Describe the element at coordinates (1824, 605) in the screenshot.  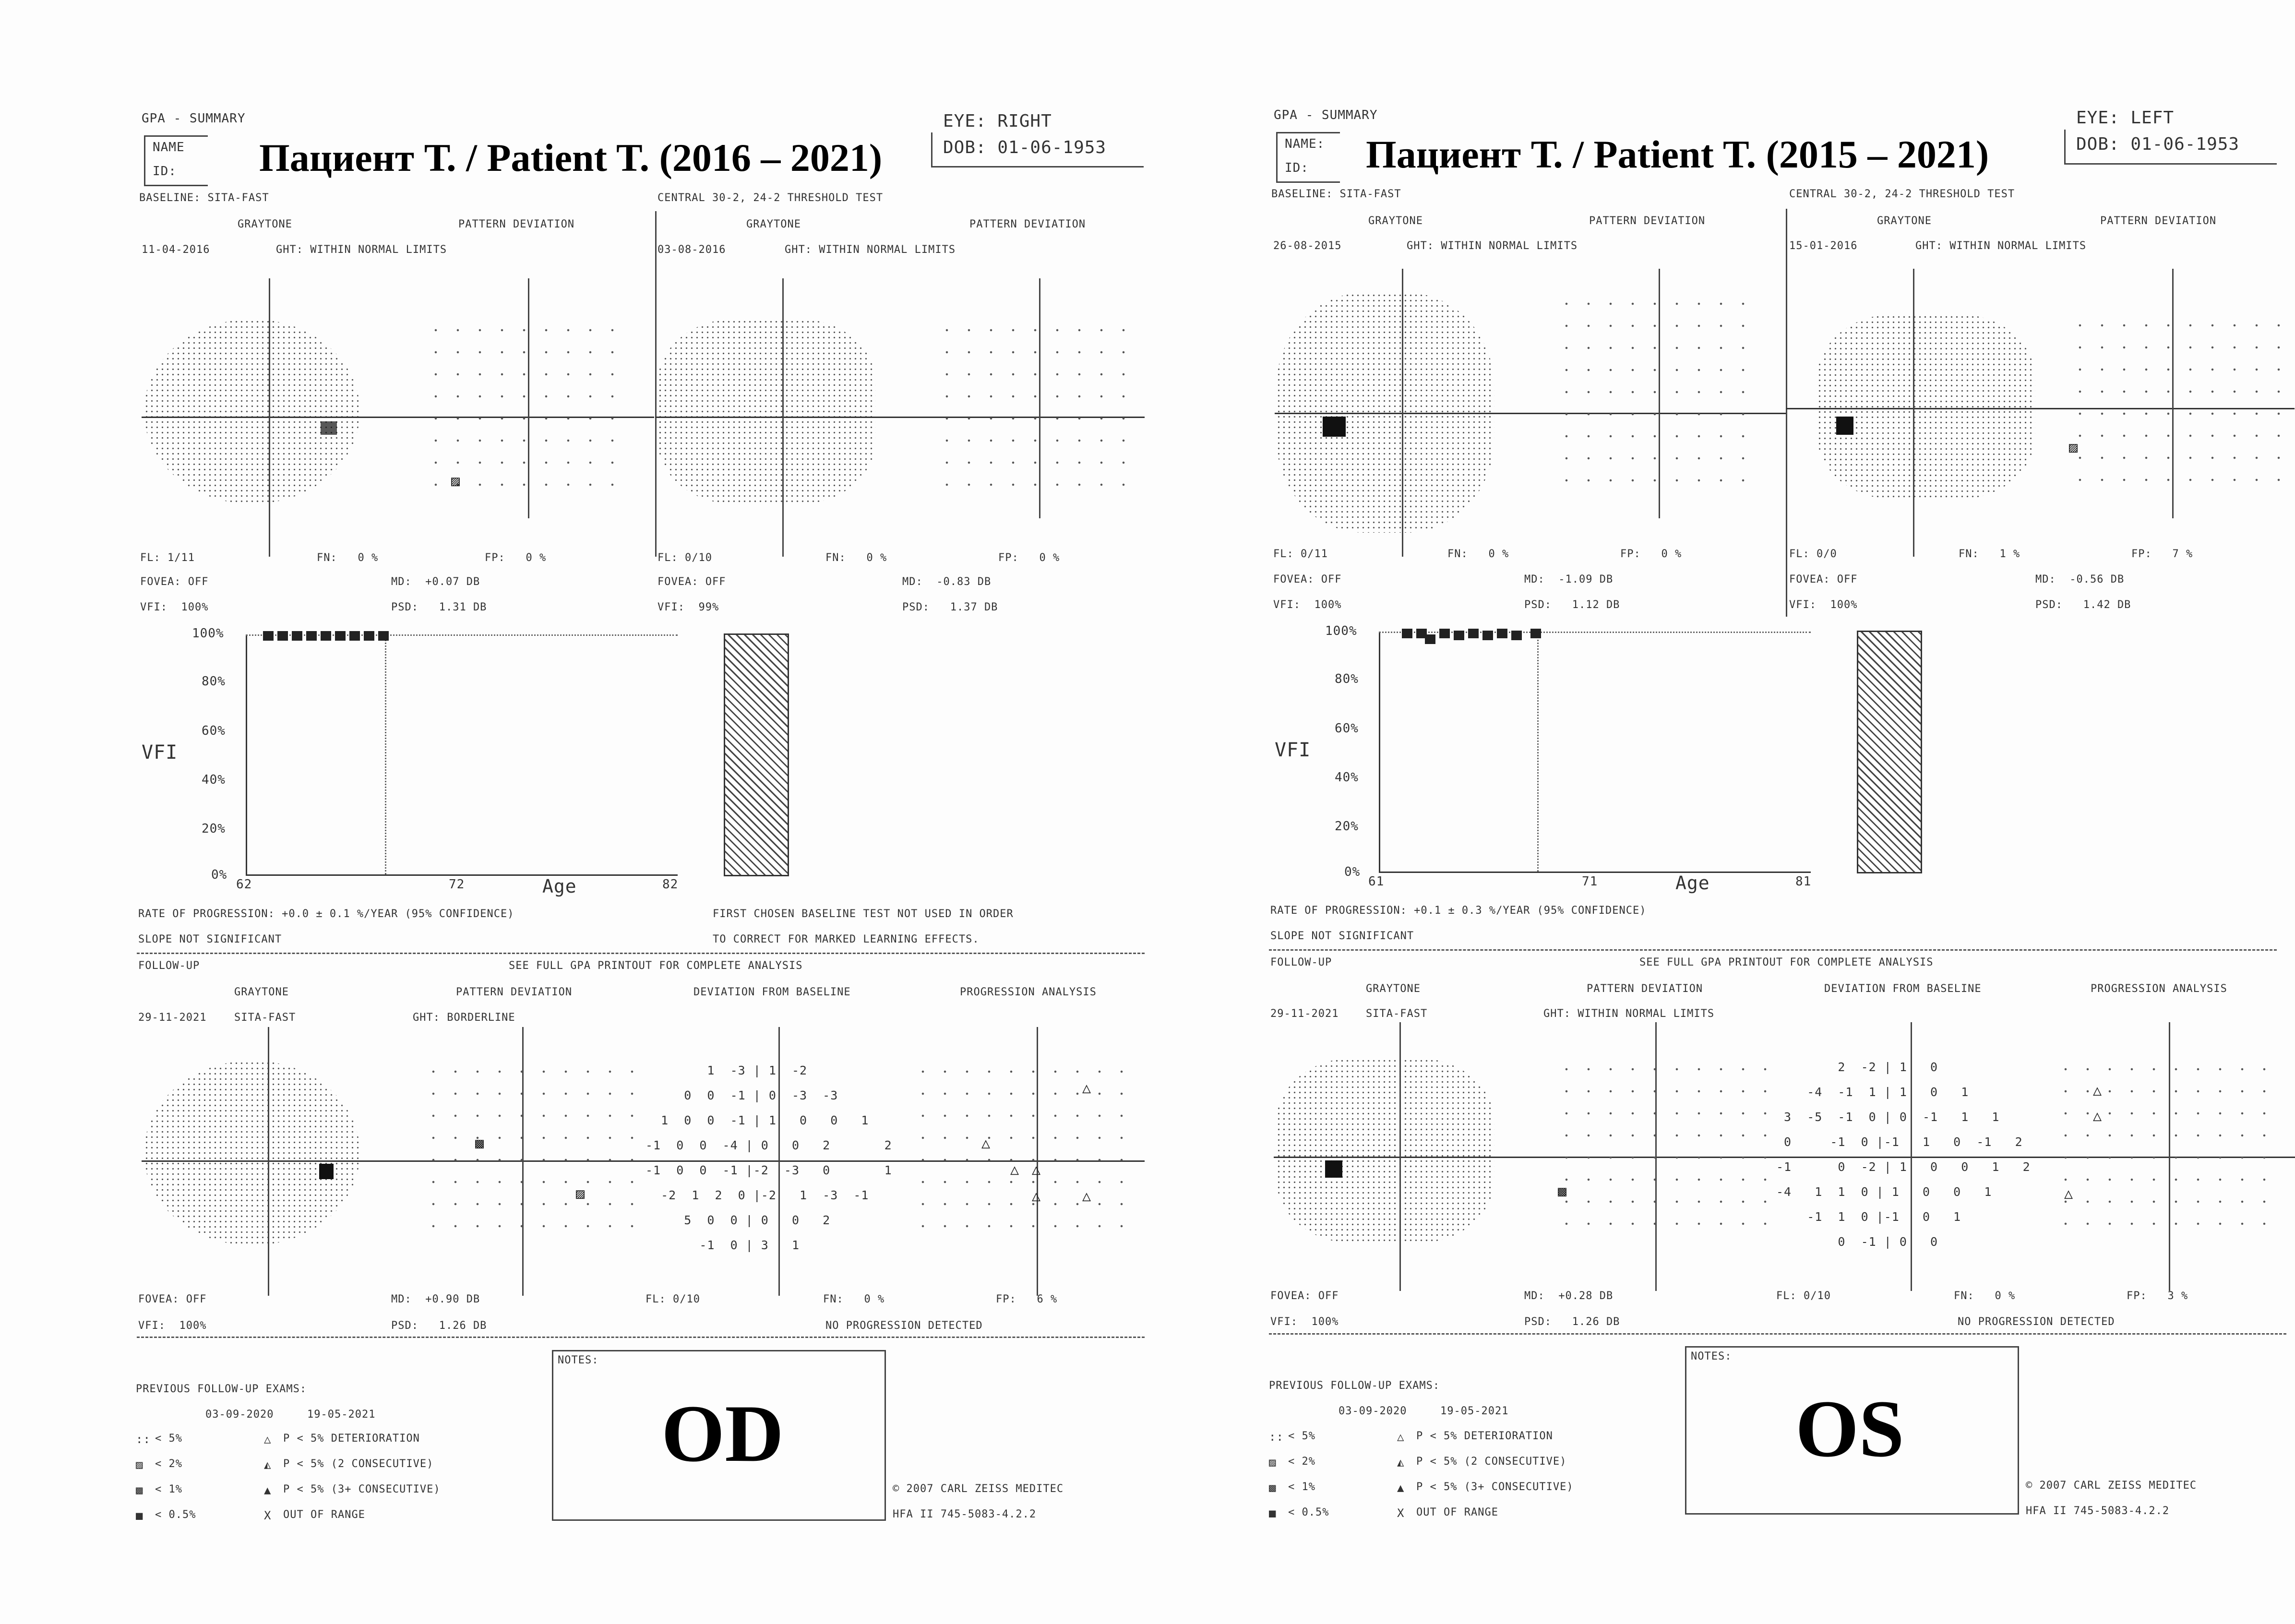
I see `vfi-2: VFI: 100%` at that location.